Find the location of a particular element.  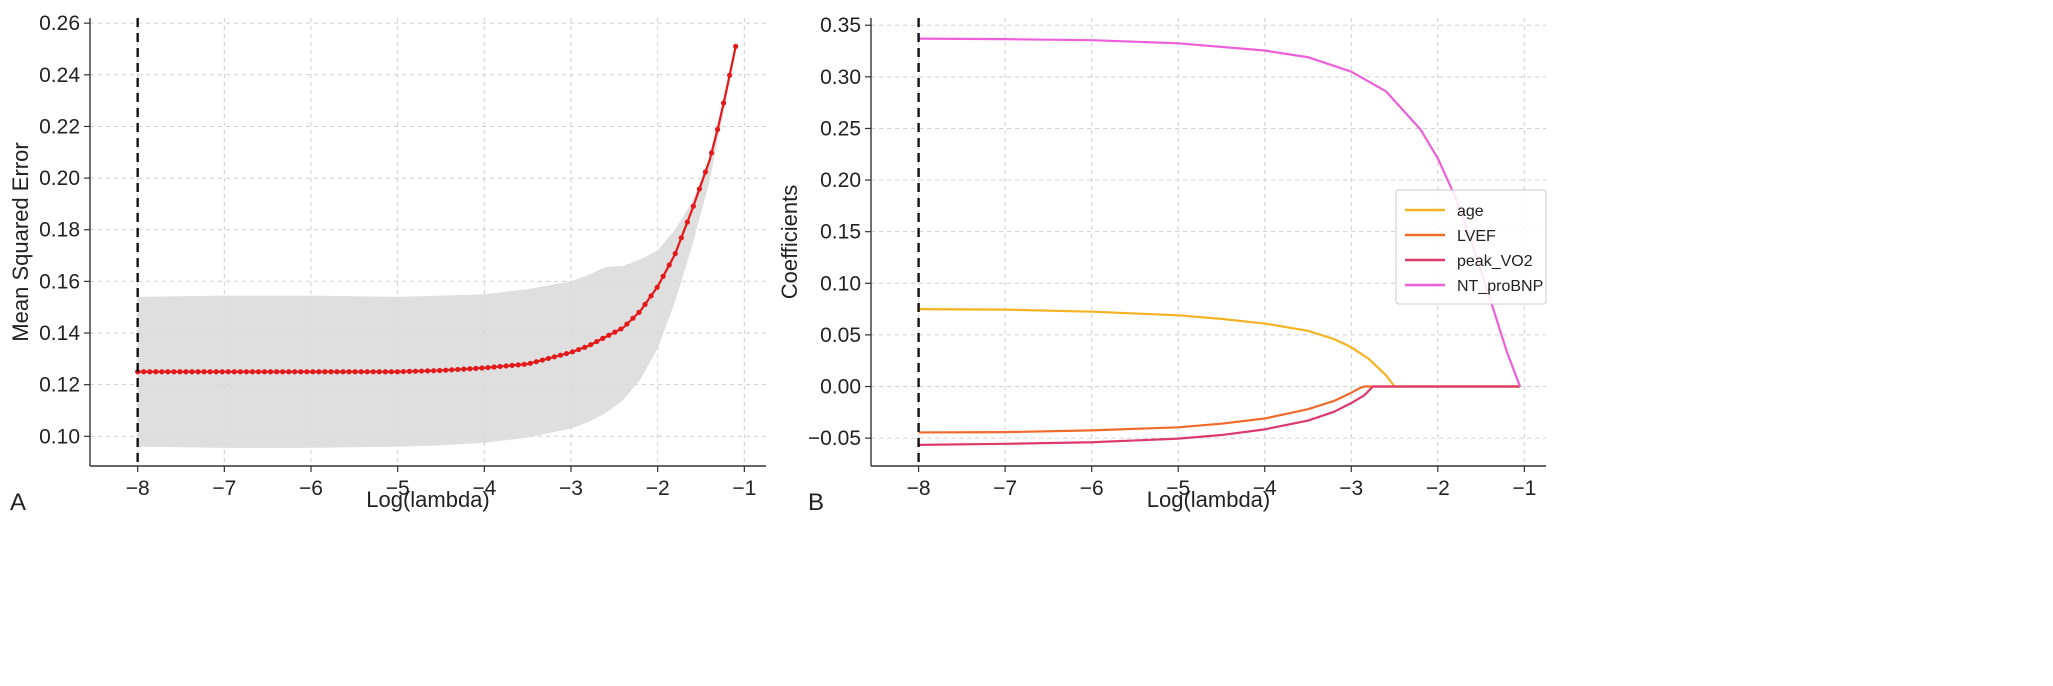

a-y-tick-label: 0.14 is located at coordinates (59, 333).